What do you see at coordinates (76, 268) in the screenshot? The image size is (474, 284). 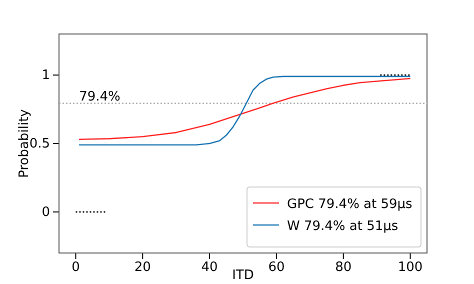 I see `x-tick-label: 0` at bounding box center [76, 268].